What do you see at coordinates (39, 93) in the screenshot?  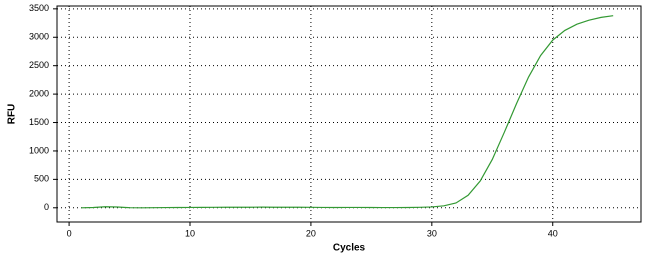 I see `y-tick-label: 2000` at bounding box center [39, 93].